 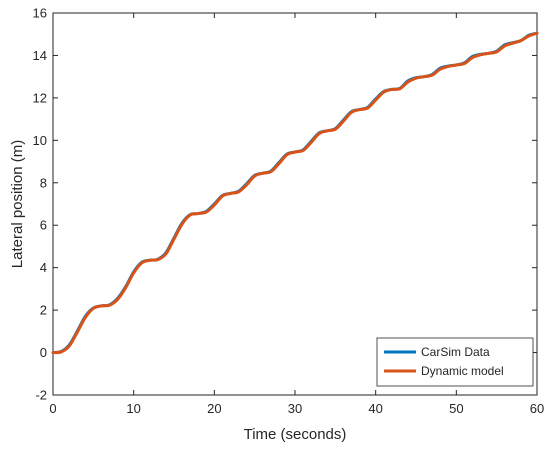 I want to click on legend-label-dynamic: Dynamic model, so click(x=462, y=371).